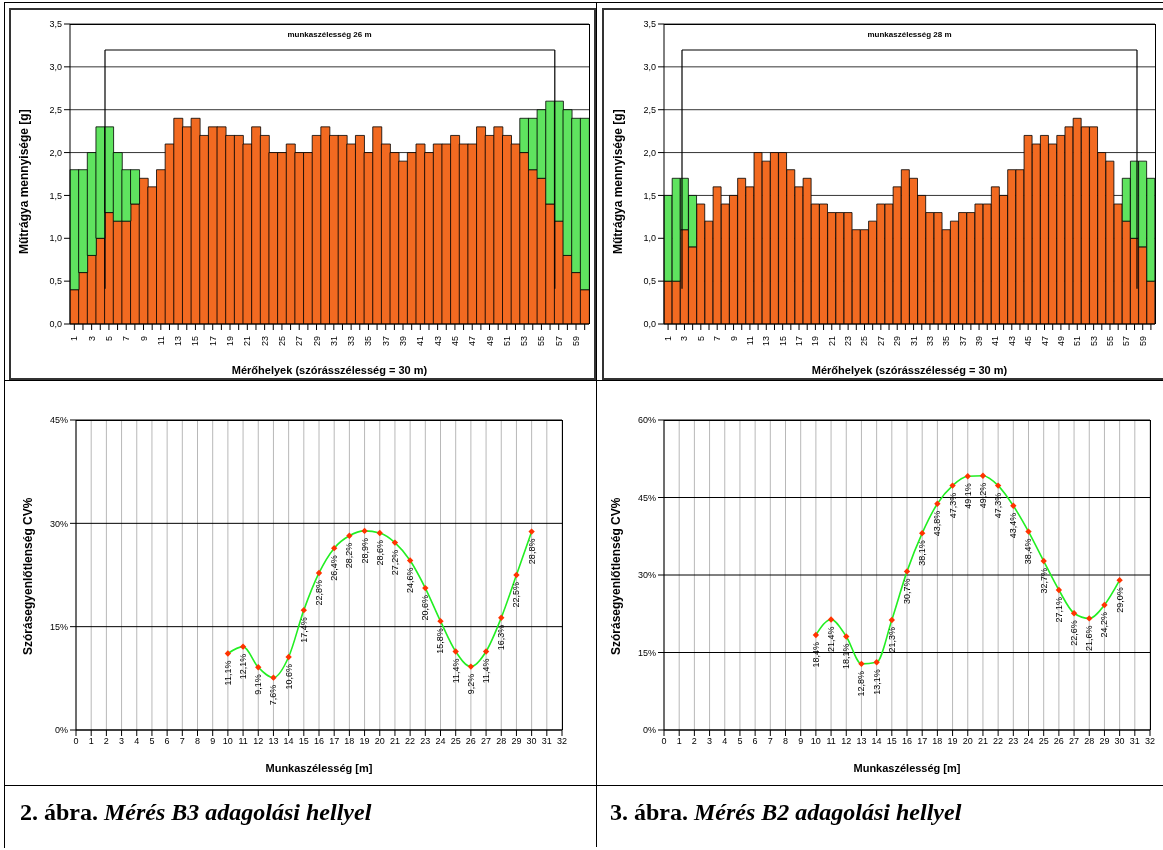 The width and height of the screenshot is (1163, 850). What do you see at coordinates (1028, 551) in the screenshot?
I see `data-label: 38,4%` at bounding box center [1028, 551].